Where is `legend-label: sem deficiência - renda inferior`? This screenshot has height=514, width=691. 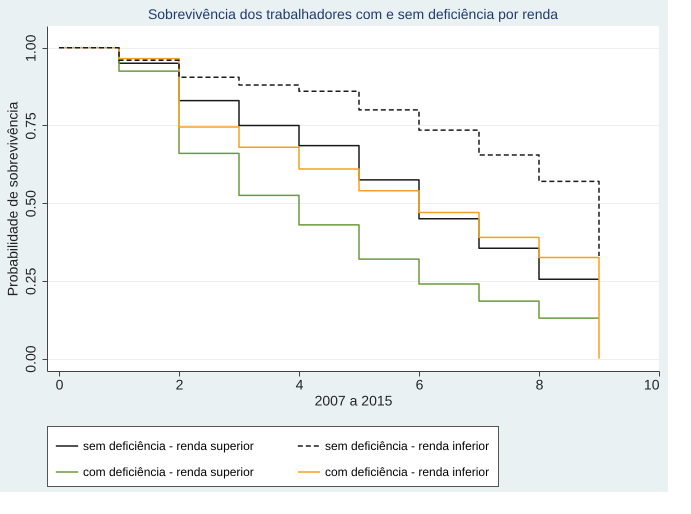
legend-label: sem deficiência - renda inferior is located at coordinates (407, 446).